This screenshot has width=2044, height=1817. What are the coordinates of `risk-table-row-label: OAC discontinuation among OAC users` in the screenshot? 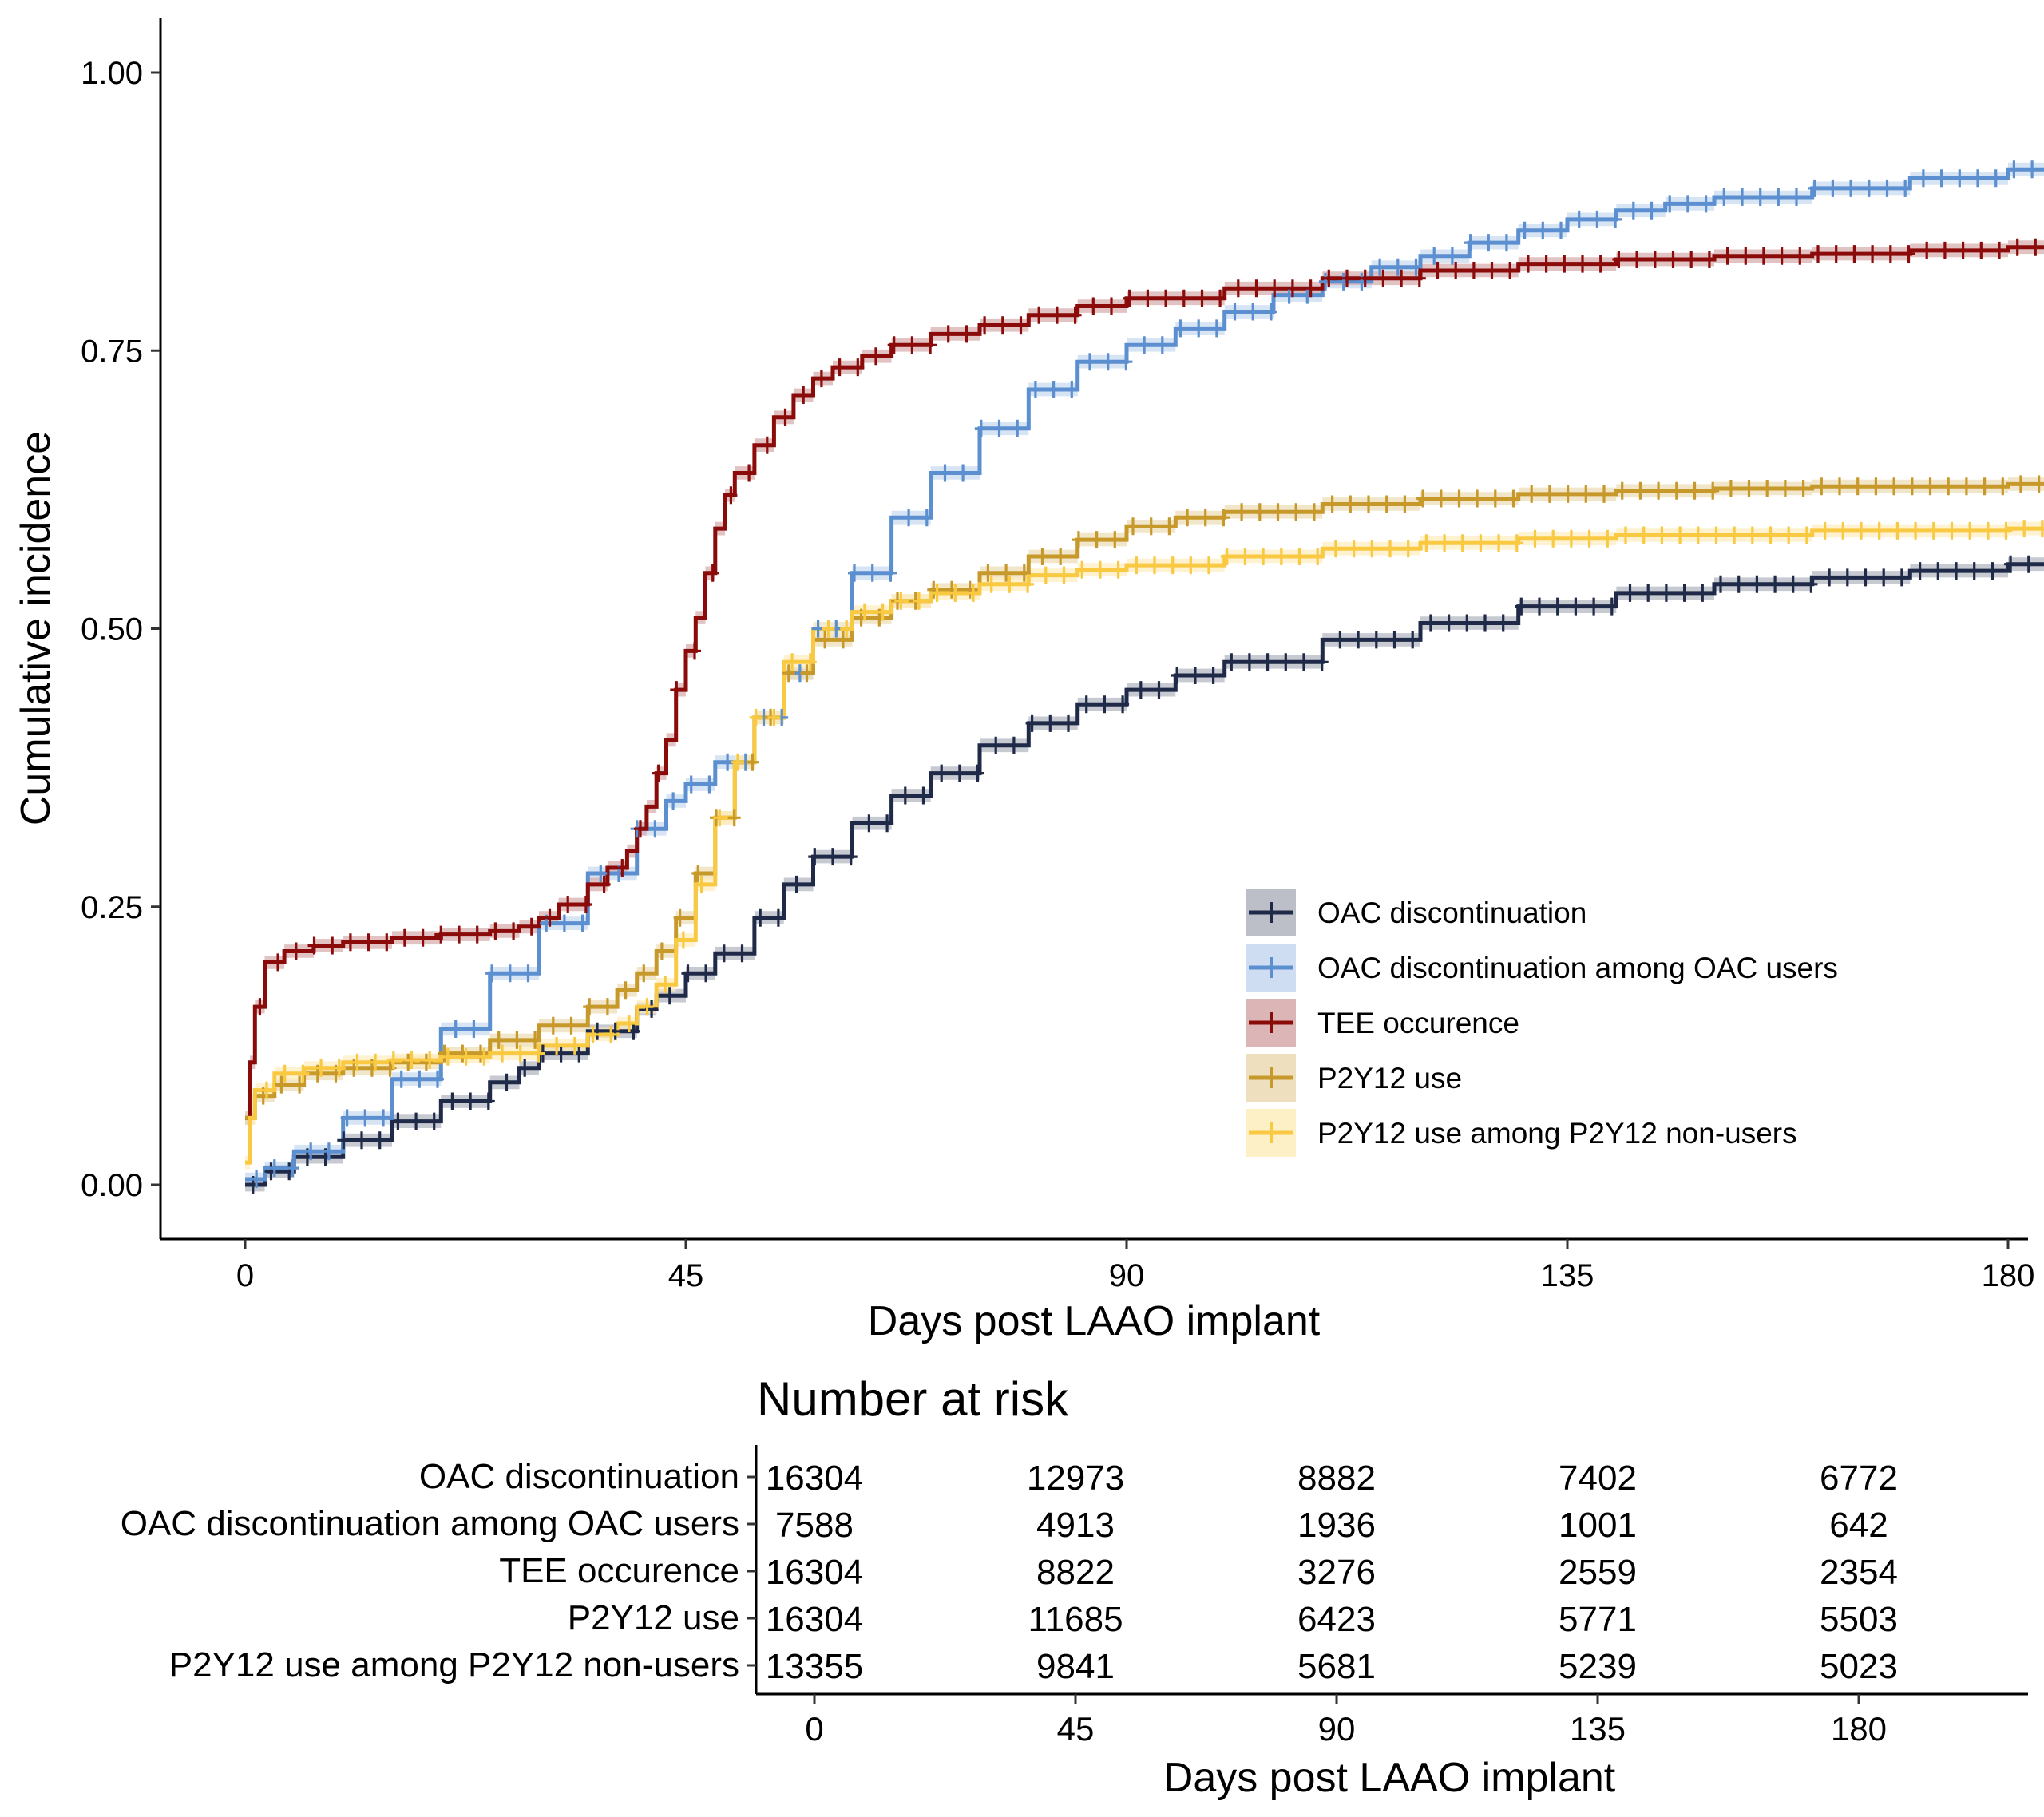 It's located at (430, 1524).